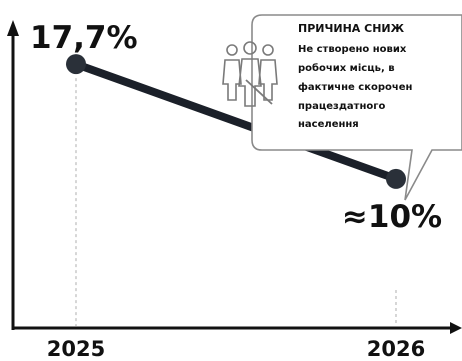 The width and height of the screenshot is (462, 361). I want to click on data-point-2025, so click(76, 64).